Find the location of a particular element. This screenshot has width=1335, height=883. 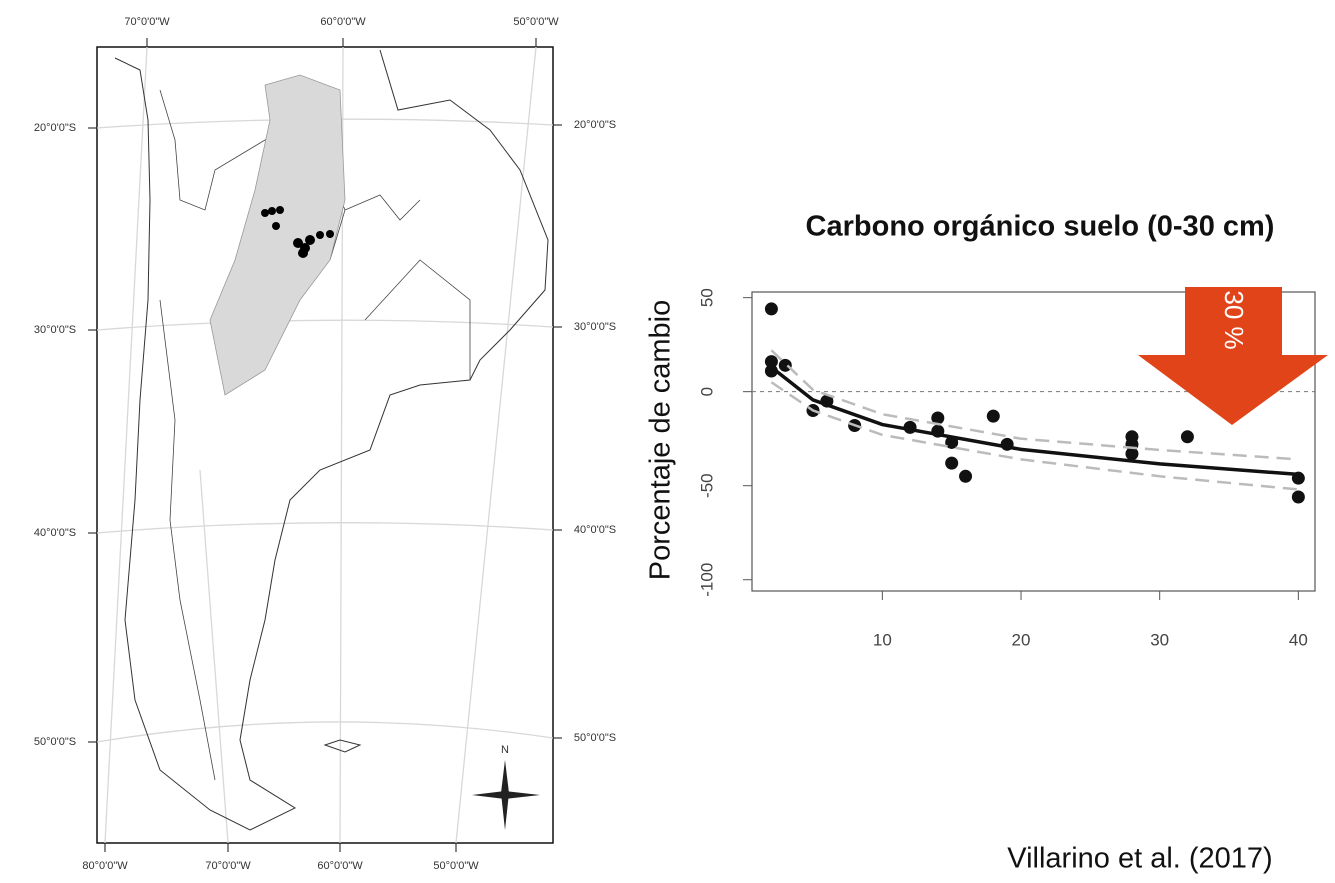

annotation-arrow is located at coordinates (1233, 356).